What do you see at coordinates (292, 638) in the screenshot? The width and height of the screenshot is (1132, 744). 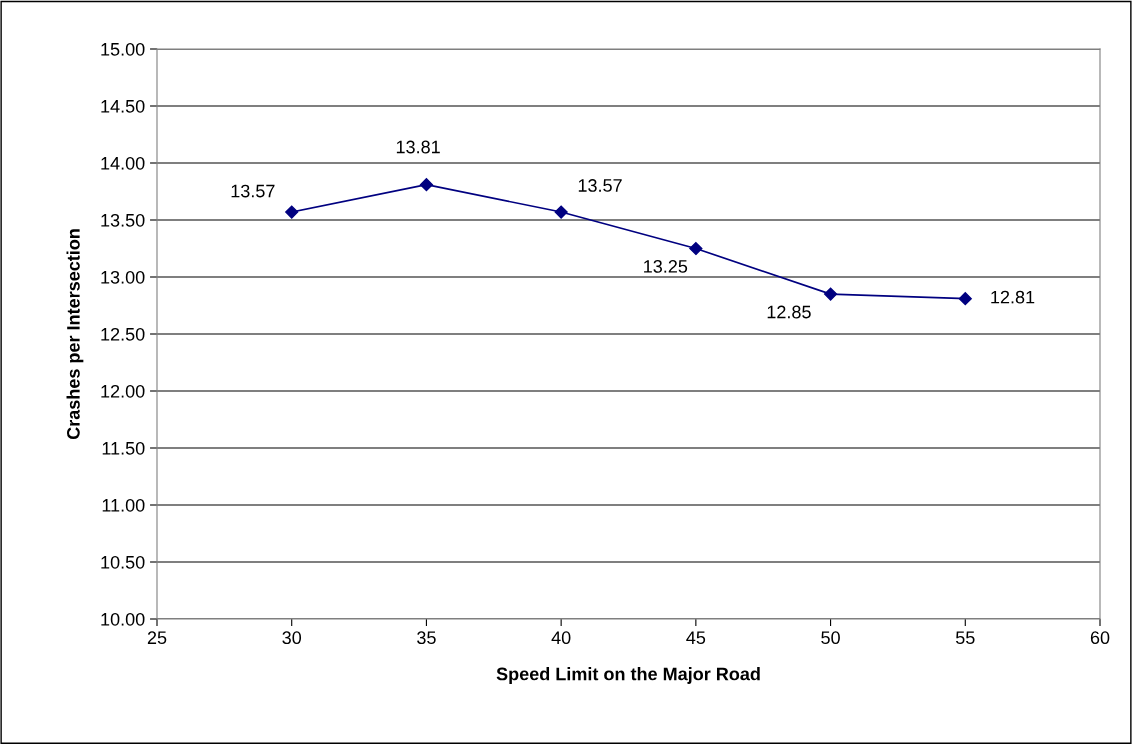 I see `x-tick-label: 30` at bounding box center [292, 638].